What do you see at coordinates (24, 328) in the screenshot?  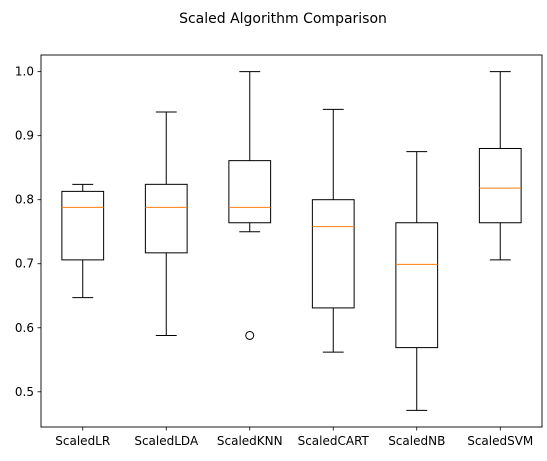 I see `y-tick-label: 0.6` at bounding box center [24, 328].